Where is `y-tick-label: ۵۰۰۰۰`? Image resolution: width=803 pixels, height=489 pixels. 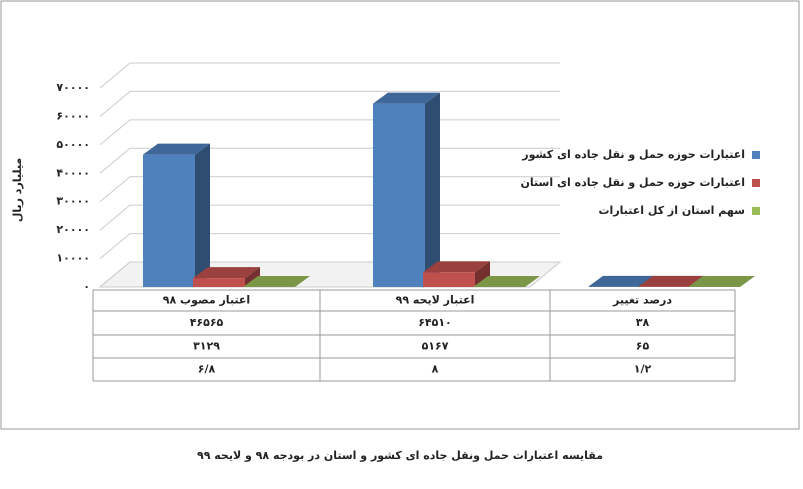
y-tick-label: ۵۰۰۰۰ is located at coordinates (73, 144).